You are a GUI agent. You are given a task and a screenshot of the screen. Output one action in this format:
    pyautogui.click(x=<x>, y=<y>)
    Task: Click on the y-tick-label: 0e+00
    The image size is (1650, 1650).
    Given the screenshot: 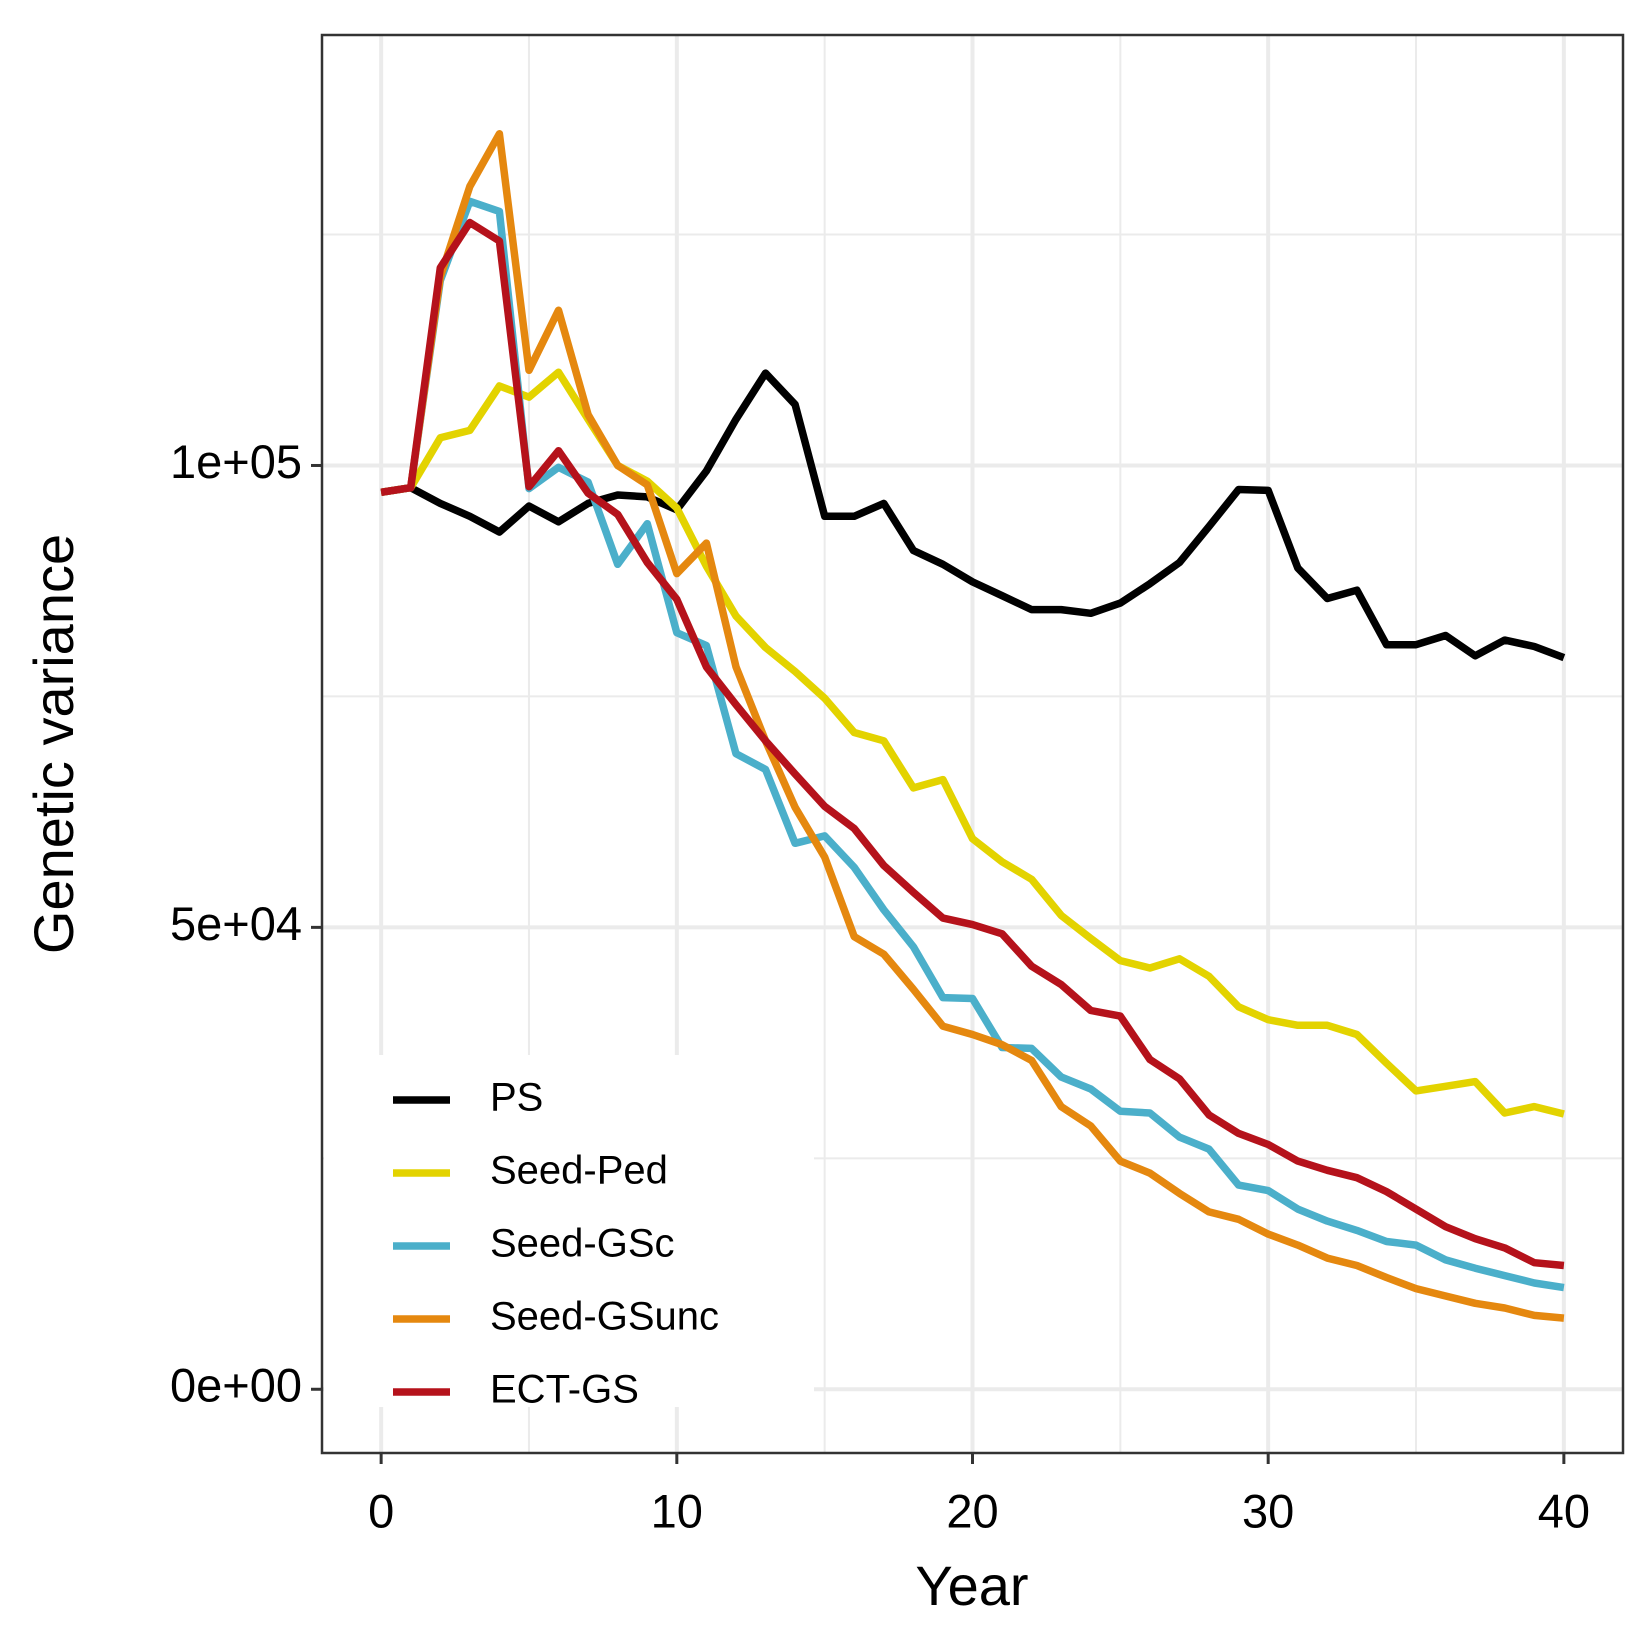 What is the action you would take?
    pyautogui.click(x=236, y=1385)
    